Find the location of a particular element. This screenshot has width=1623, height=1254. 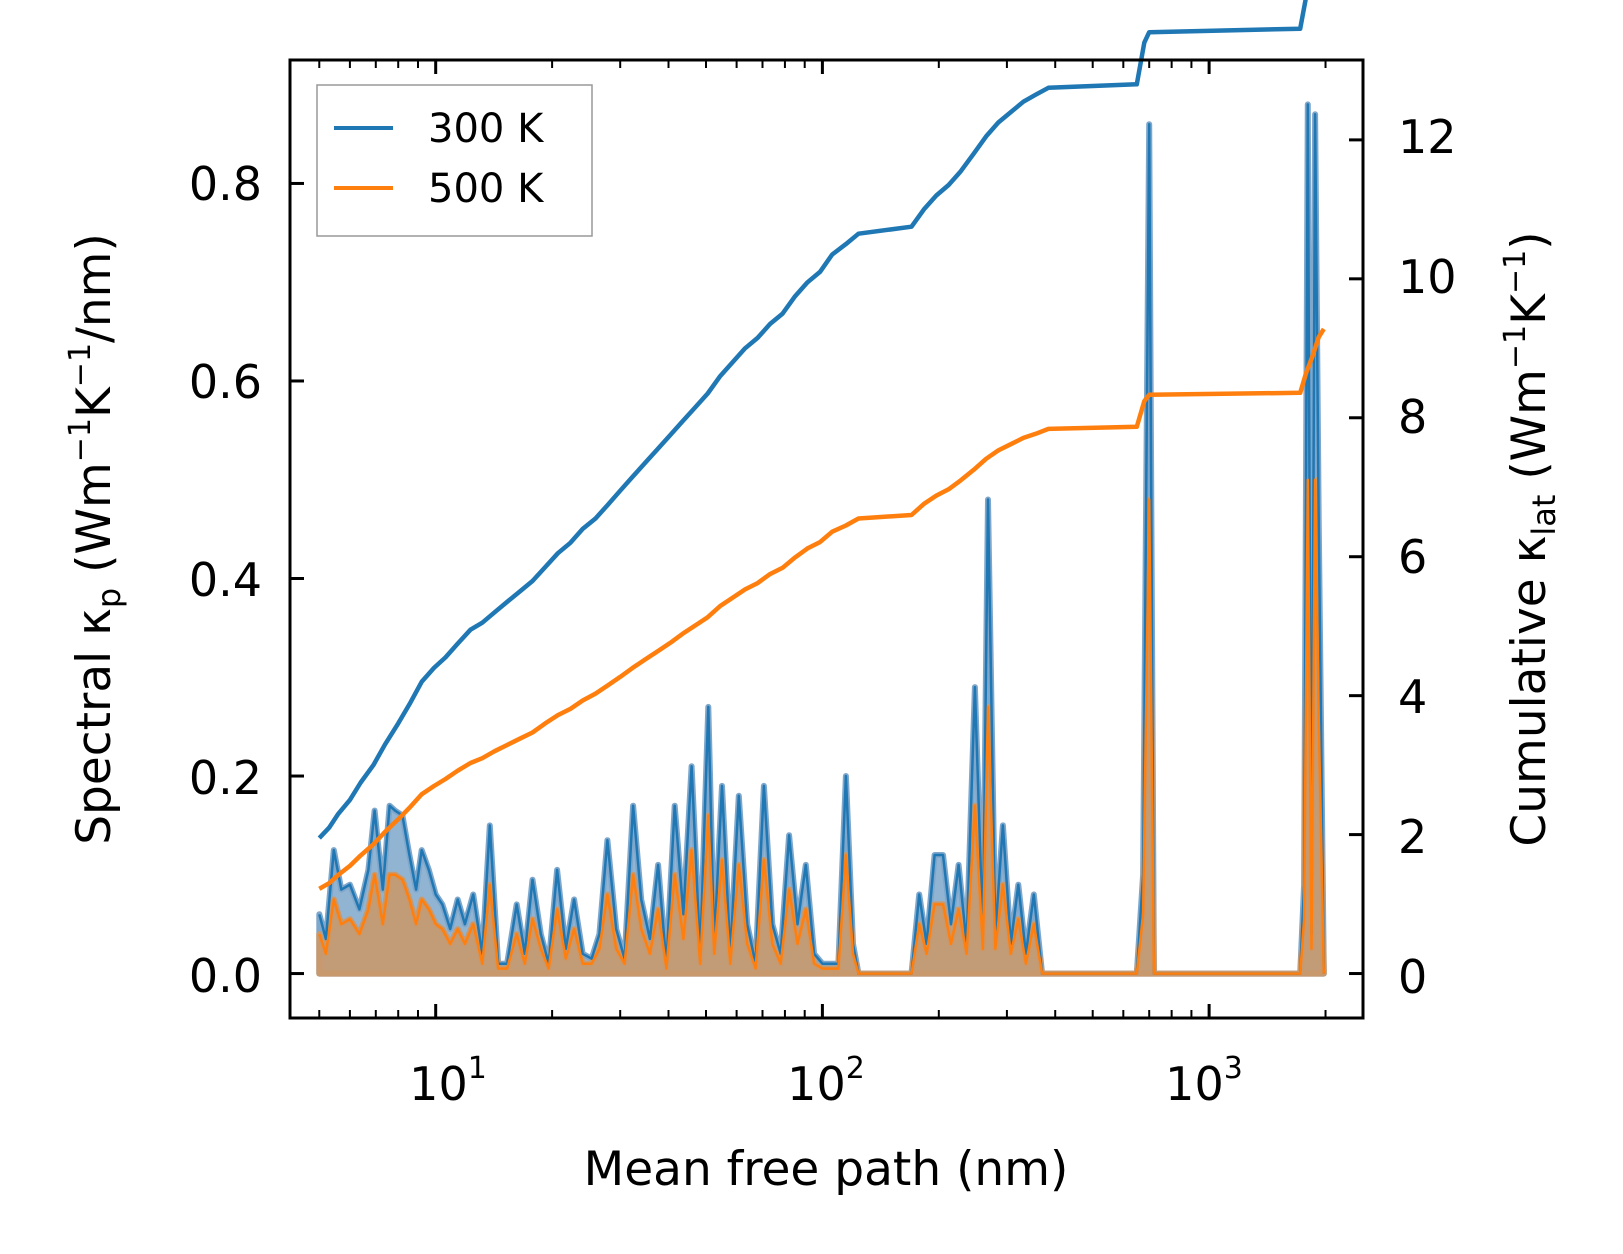

y-right-tick-label: 10 is located at coordinates (1427, 277).